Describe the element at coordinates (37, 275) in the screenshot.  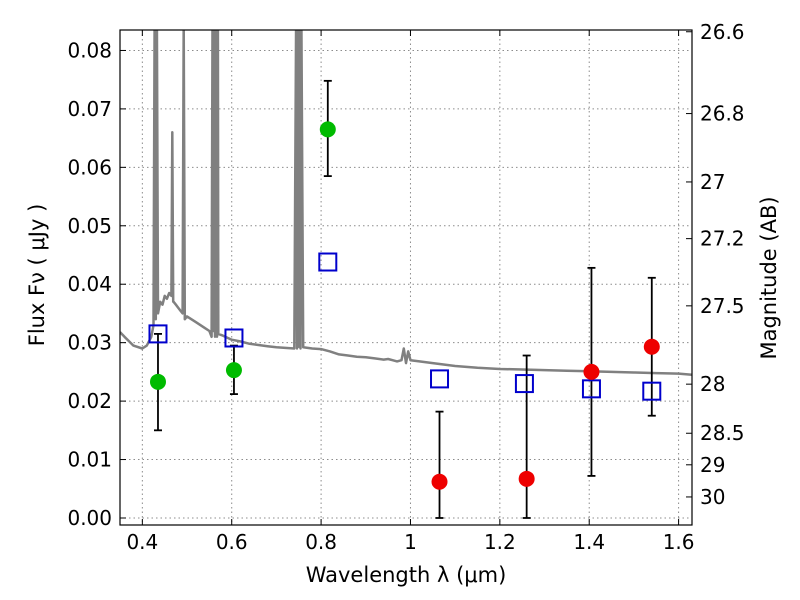
I see `y-axis-label: Flux Fν ( μJy )` at that location.